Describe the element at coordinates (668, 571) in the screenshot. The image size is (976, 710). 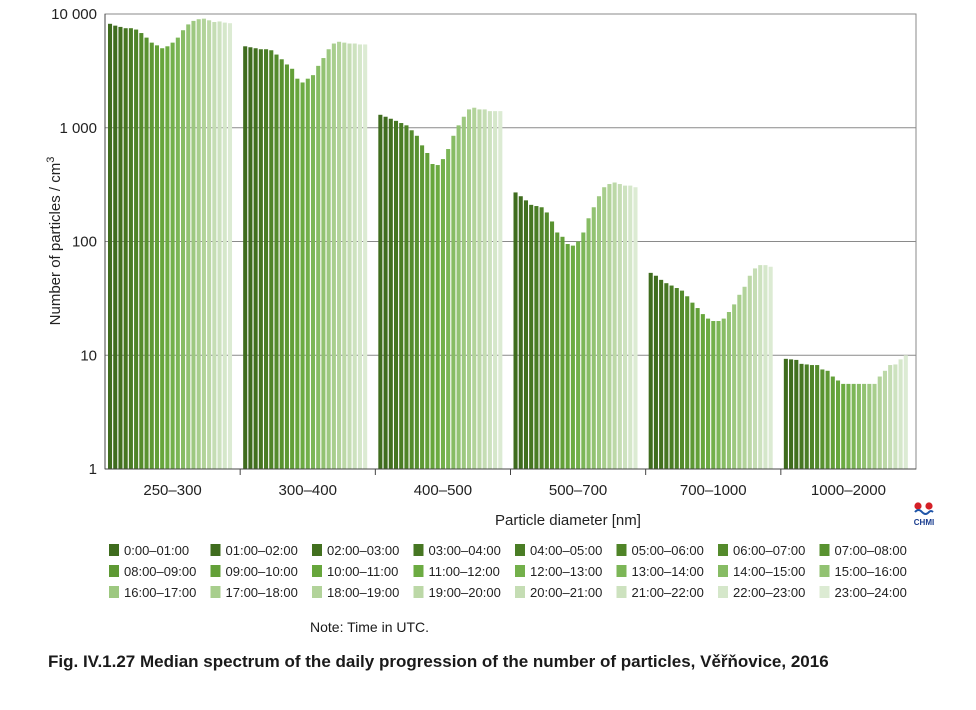
I see `legend-label-13: 13:00–14:00` at that location.